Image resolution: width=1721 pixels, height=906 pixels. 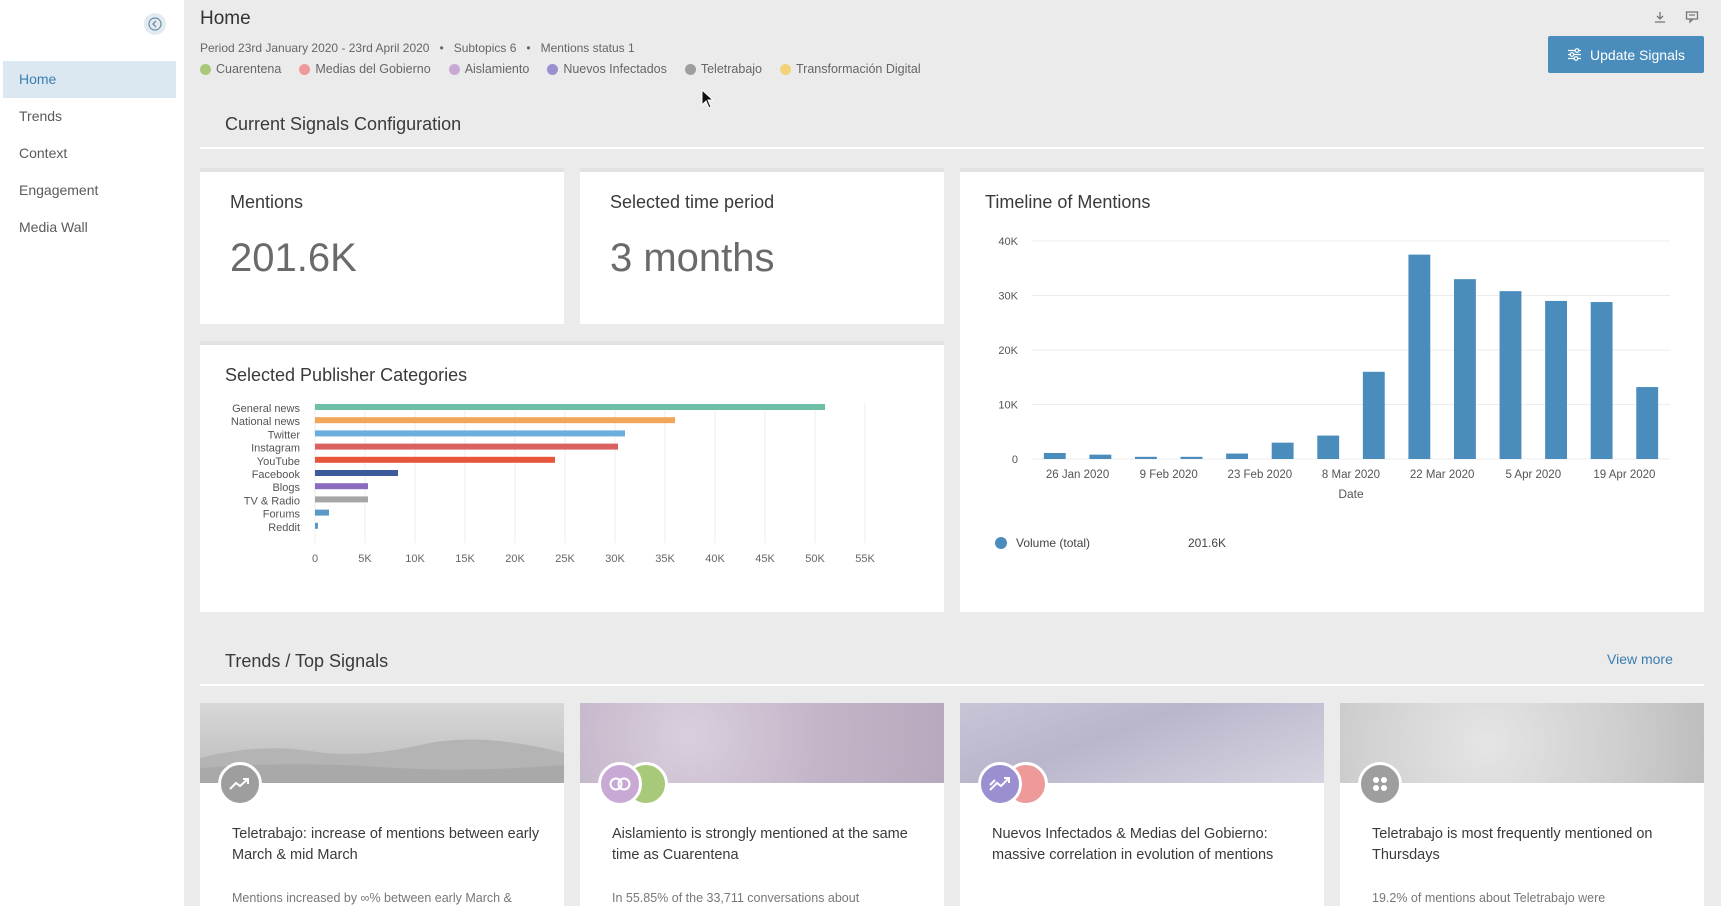 What do you see at coordinates (307, 661) in the screenshot?
I see `section-title-trends: Trends / Top Signals` at bounding box center [307, 661].